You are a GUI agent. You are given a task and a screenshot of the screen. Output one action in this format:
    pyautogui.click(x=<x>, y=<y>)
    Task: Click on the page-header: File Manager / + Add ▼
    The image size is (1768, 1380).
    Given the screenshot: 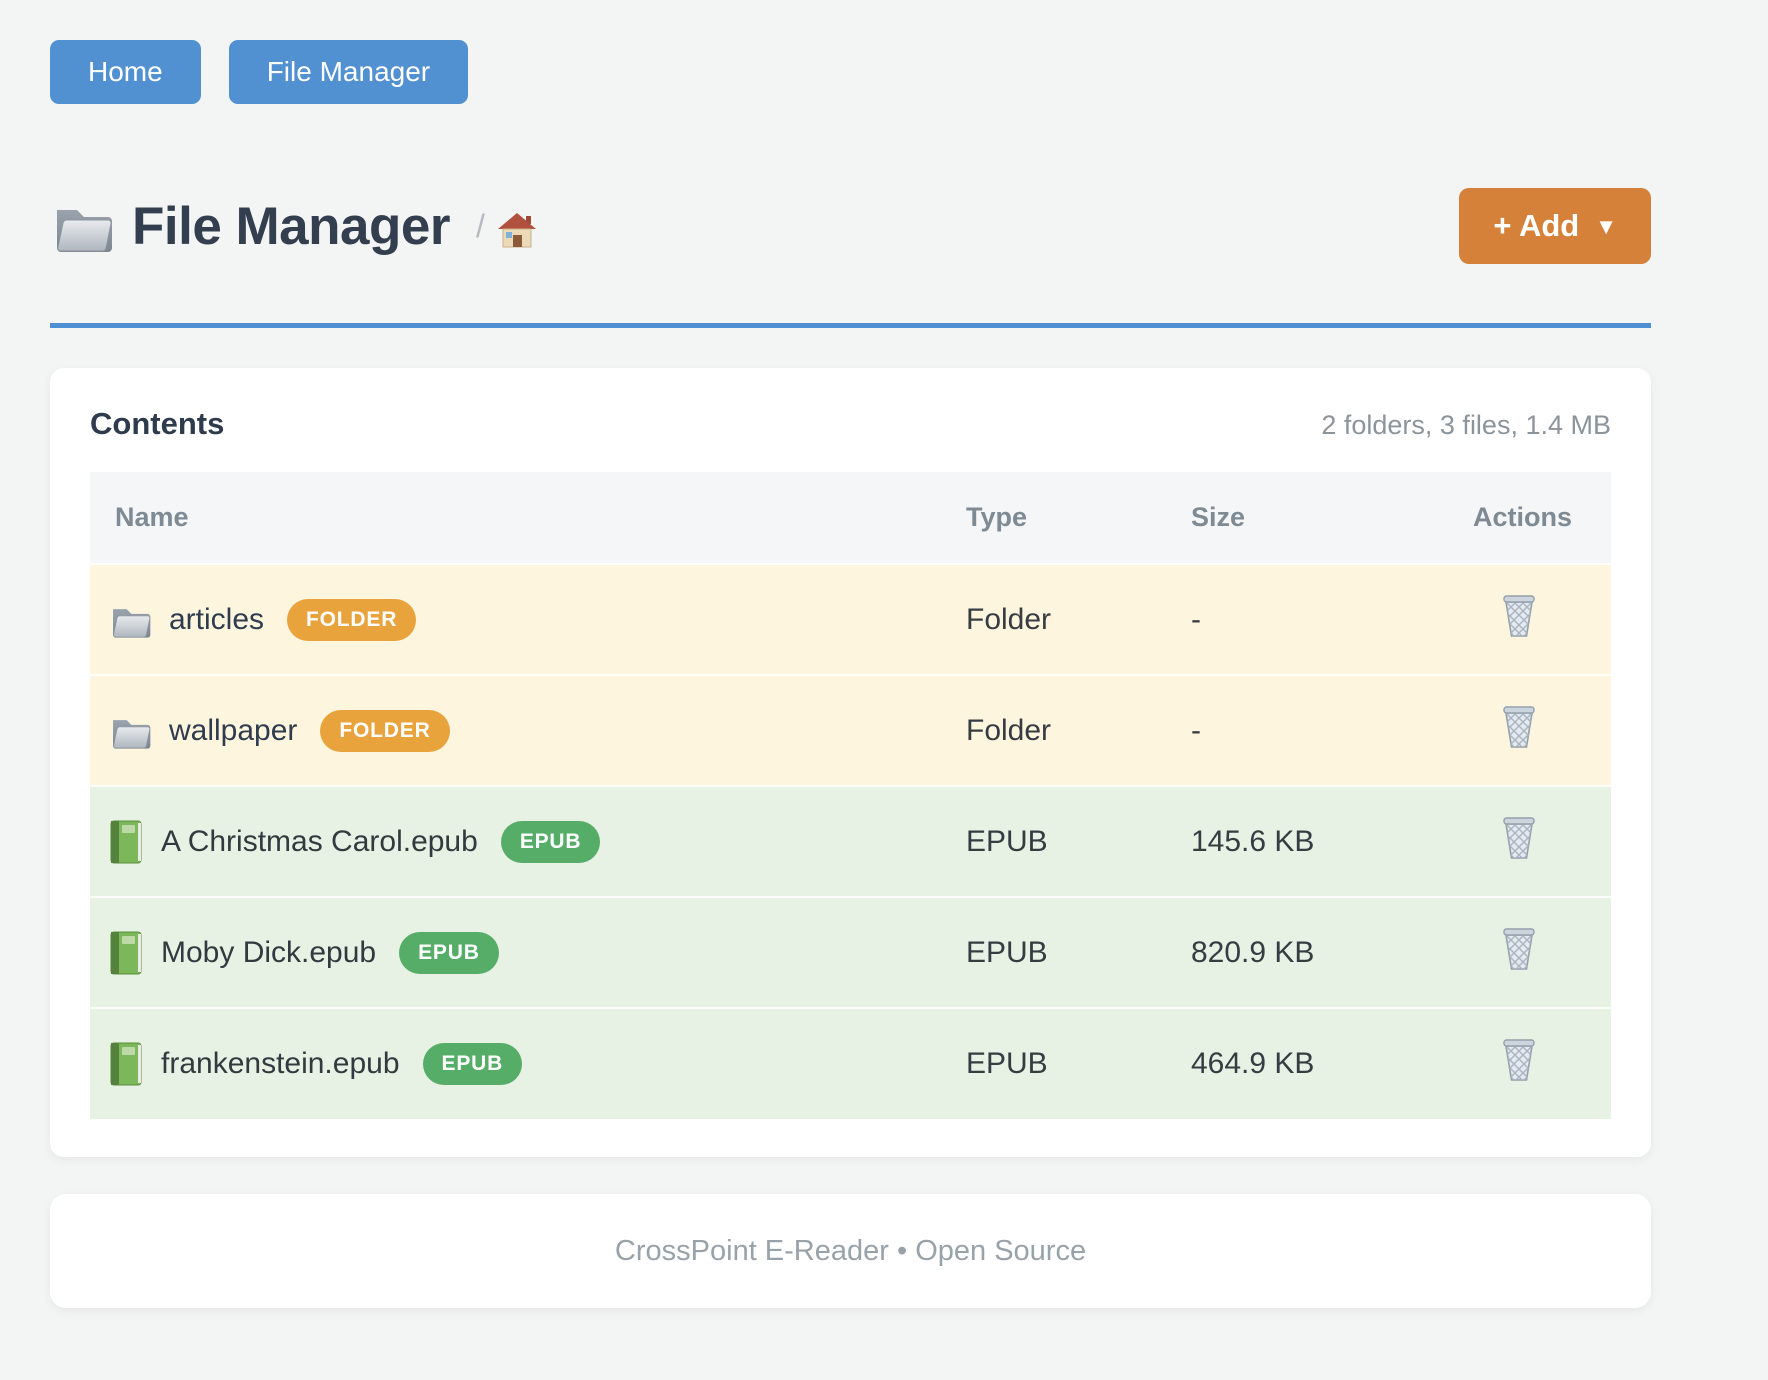 What is the action you would take?
    pyautogui.click(x=850, y=226)
    